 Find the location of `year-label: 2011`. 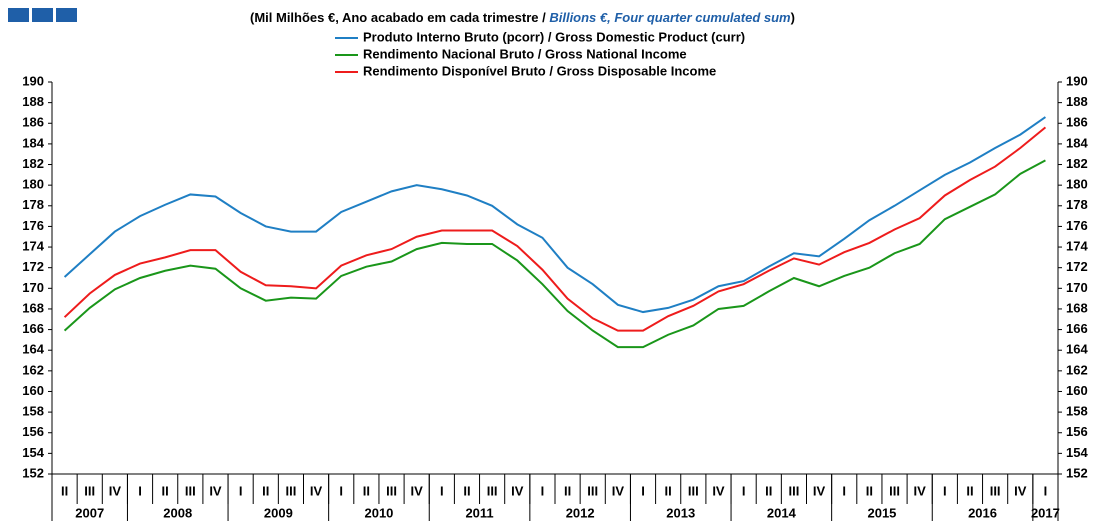

year-label: 2011 is located at coordinates (479, 512).